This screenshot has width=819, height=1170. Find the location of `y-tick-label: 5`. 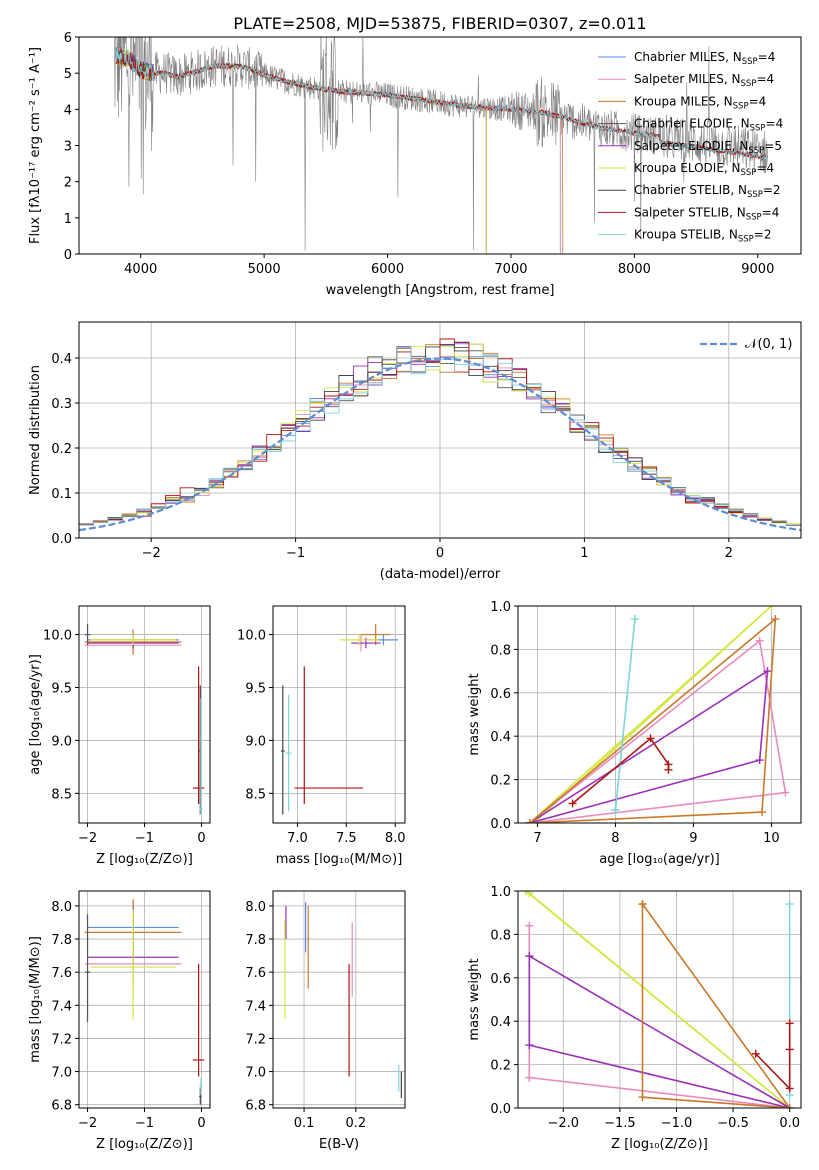

y-tick-label: 5 is located at coordinates (68, 74).